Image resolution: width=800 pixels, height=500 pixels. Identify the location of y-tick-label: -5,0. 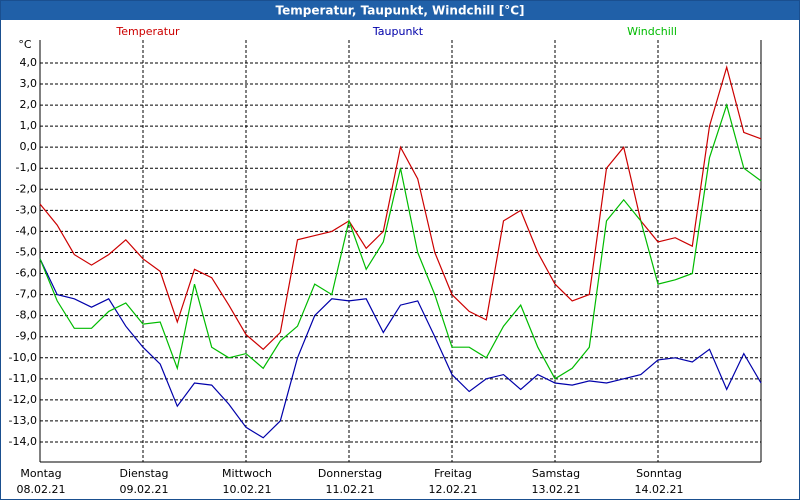
(26, 251).